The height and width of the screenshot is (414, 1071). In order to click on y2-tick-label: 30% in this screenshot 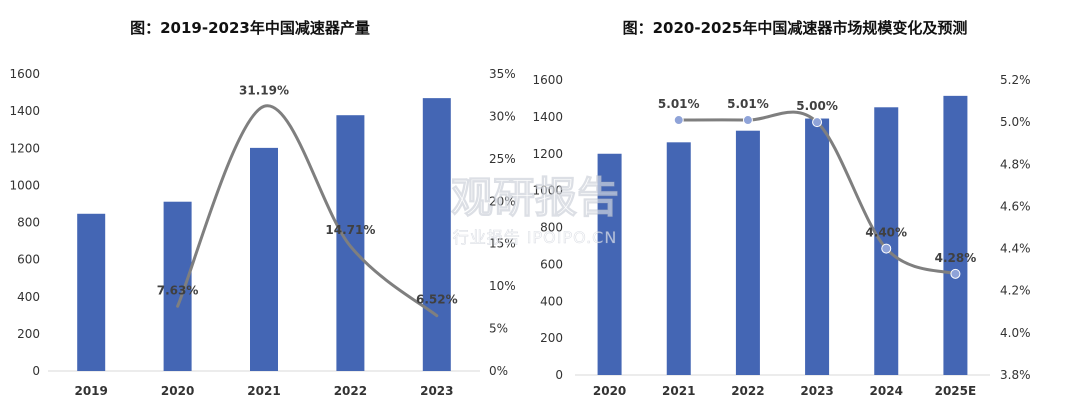, I will do `click(502, 116)`.